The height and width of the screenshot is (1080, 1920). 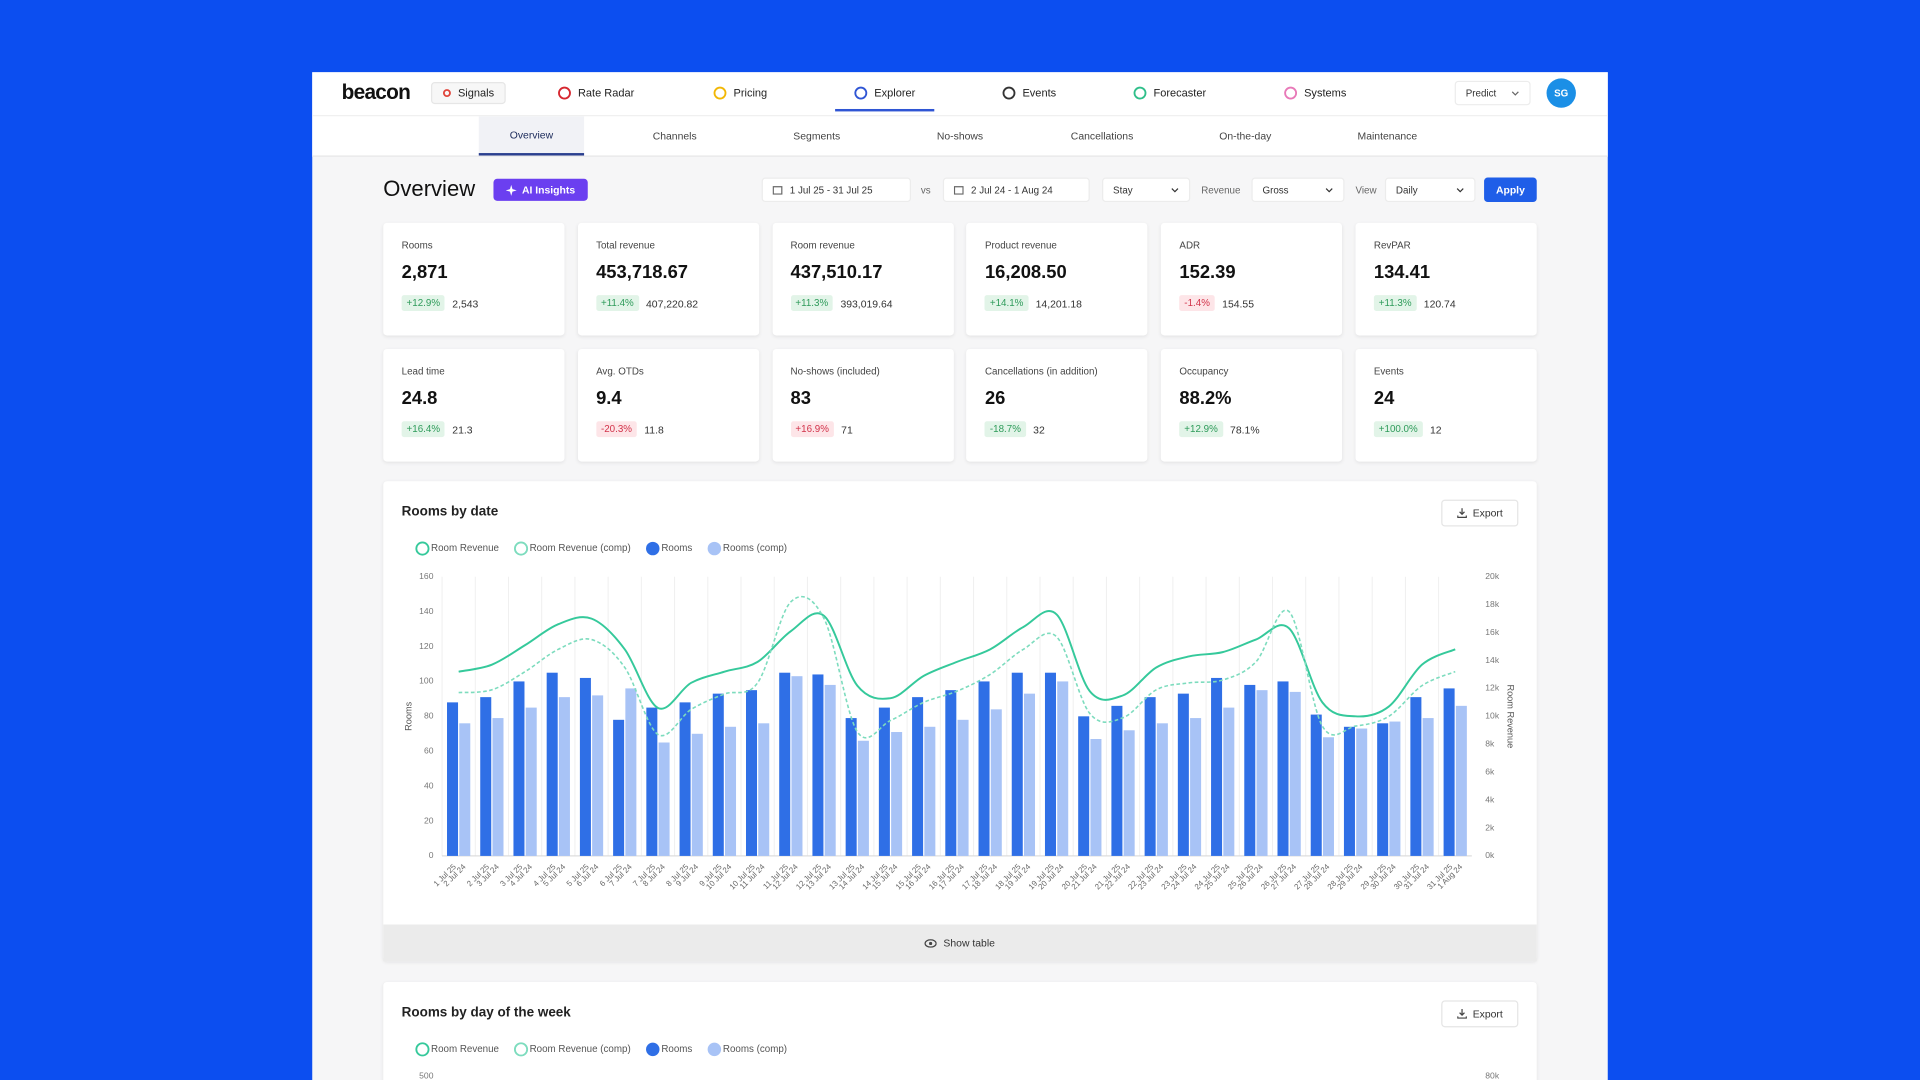 What do you see at coordinates (616, 429) in the screenshot?
I see `kpi-change: -20.3%` at bounding box center [616, 429].